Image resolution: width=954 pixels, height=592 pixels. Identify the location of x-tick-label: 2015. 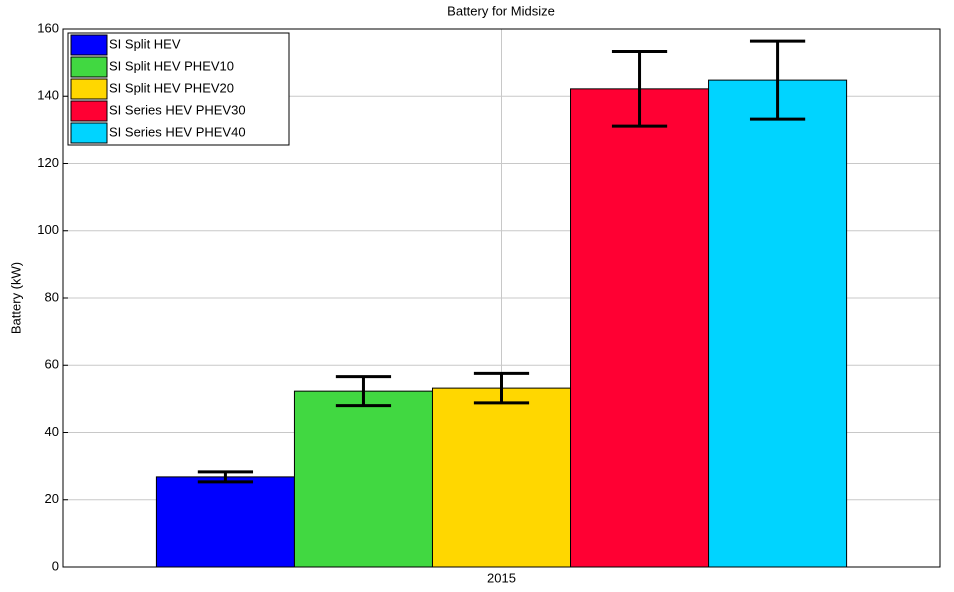
(501, 577).